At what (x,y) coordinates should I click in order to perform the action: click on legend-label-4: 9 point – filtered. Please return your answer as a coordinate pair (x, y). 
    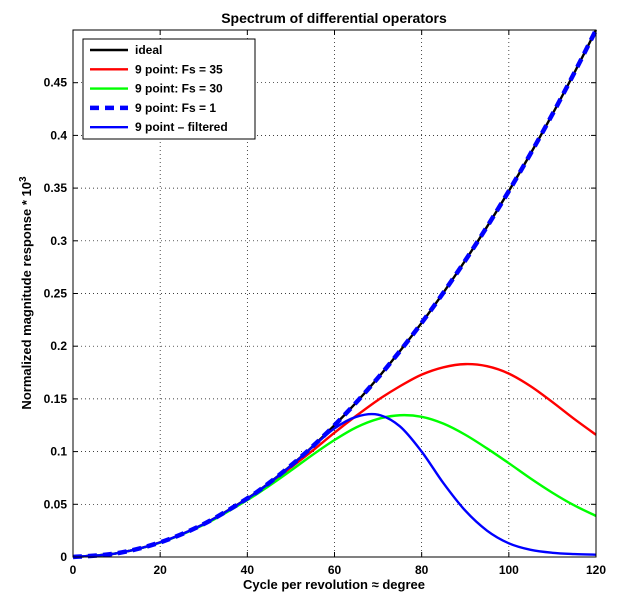
    Looking at the image, I should click on (181, 127).